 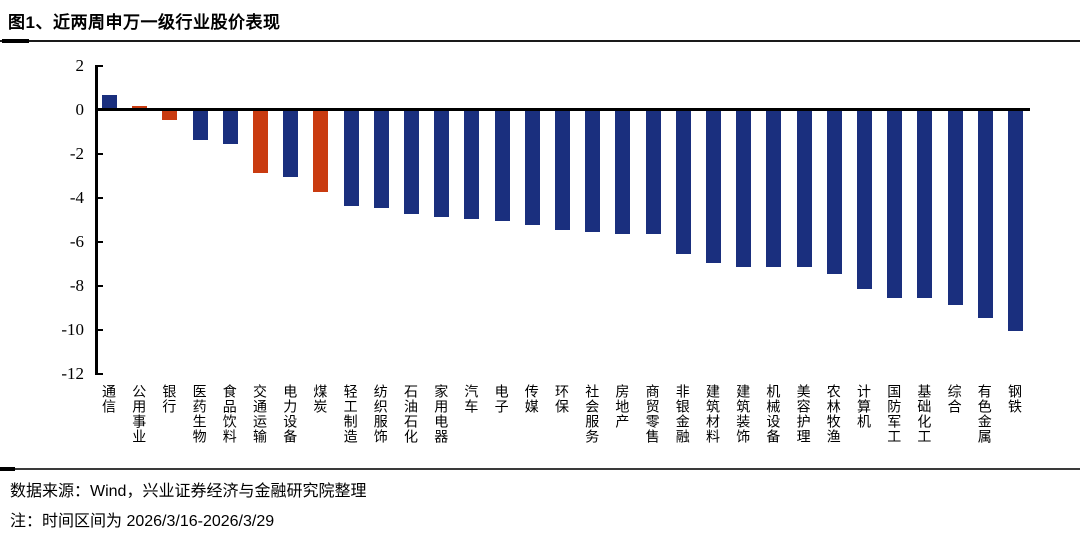 I want to click on x-axis-label: 公用事业, so click(x=139, y=414).